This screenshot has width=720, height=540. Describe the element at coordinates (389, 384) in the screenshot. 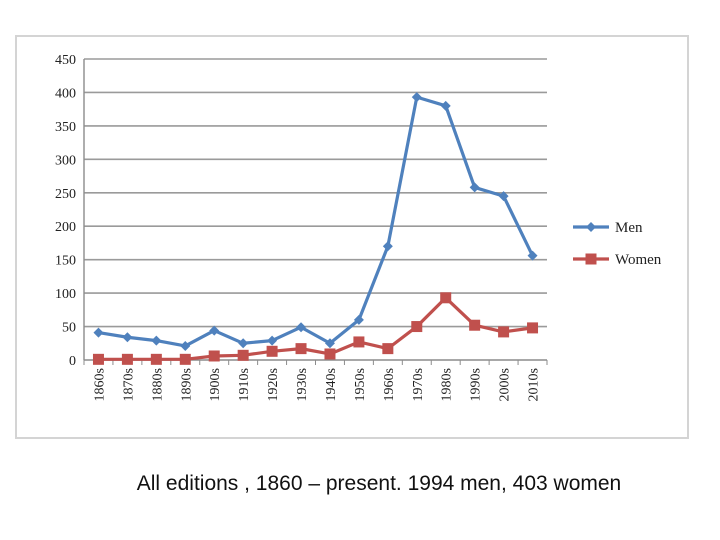

I see `x-tick-label-1960s: 1960s` at that location.